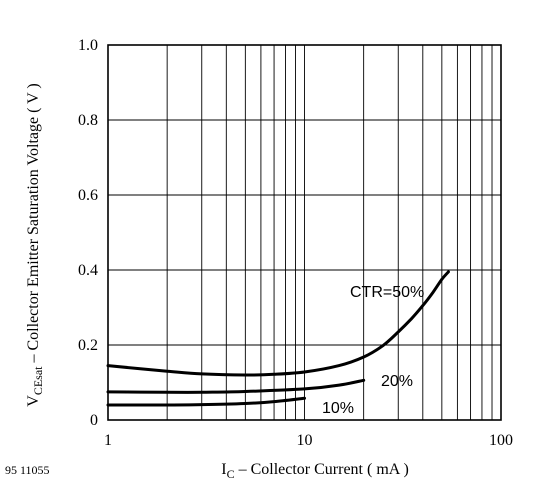  Describe the element at coordinates (305, 440) in the screenshot. I see `x-tick-label: 10` at that location.